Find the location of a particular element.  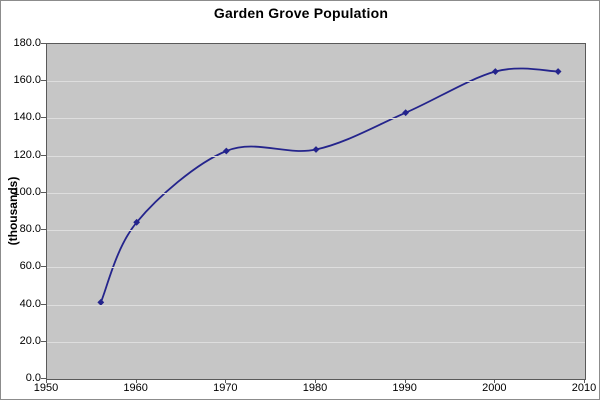

x-tick-label: 1990 is located at coordinates (404, 388).